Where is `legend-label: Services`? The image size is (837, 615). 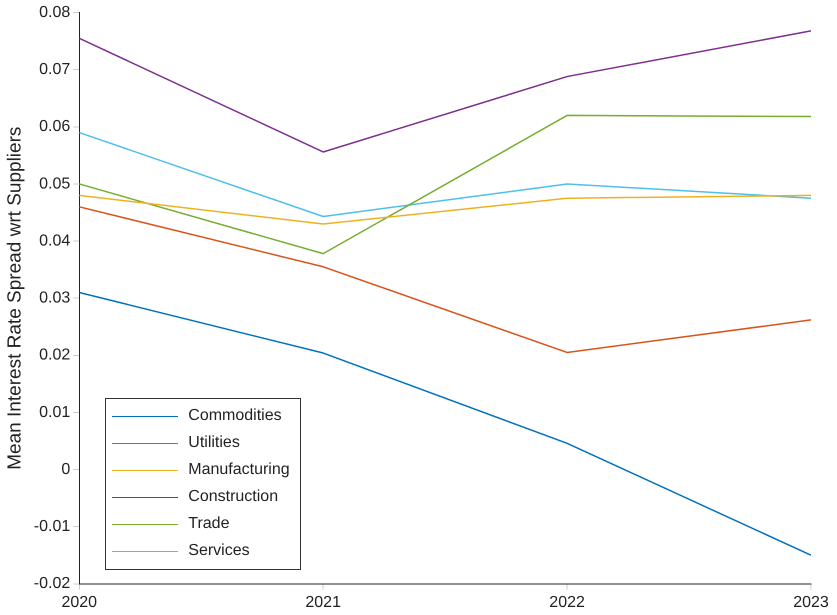 legend-label: Services is located at coordinates (219, 551).